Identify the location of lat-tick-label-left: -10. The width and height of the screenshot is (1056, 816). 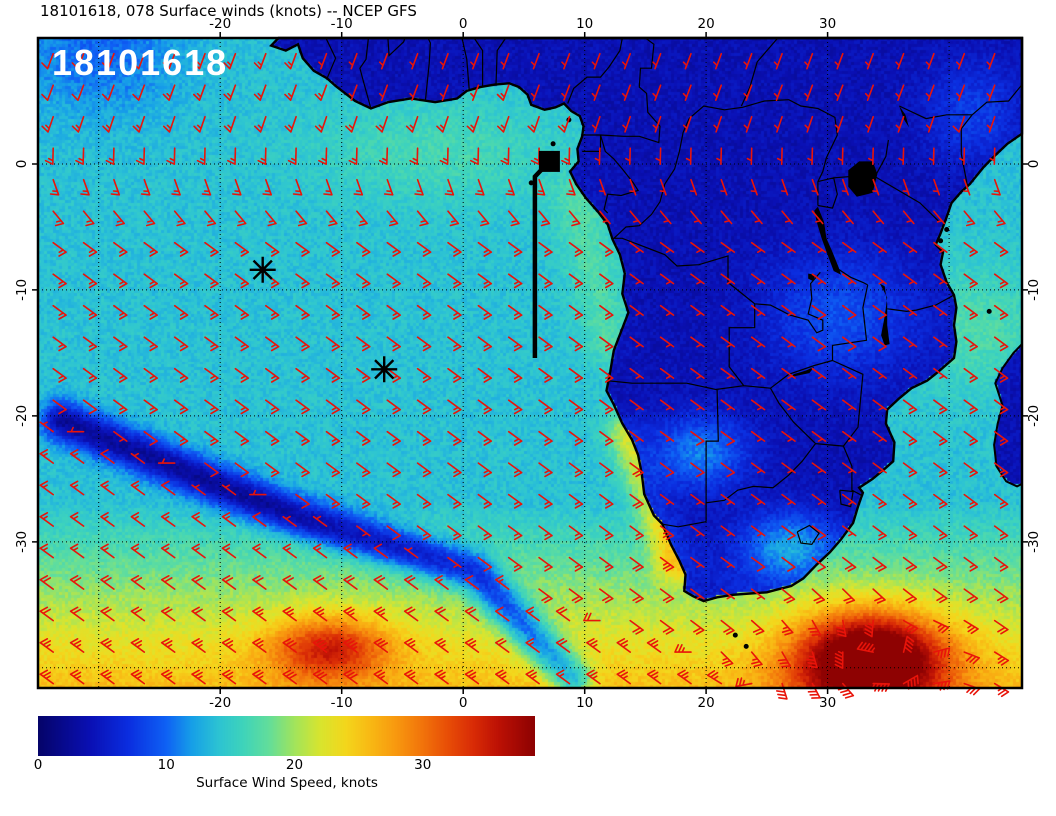
(22, 290).